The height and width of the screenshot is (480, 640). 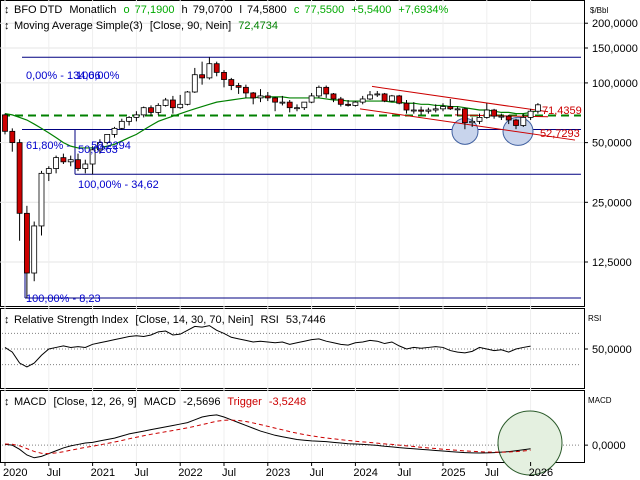 What do you see at coordinates (78, 26) in the screenshot?
I see `ma-label: Moving Average Simple(3)` at bounding box center [78, 26].